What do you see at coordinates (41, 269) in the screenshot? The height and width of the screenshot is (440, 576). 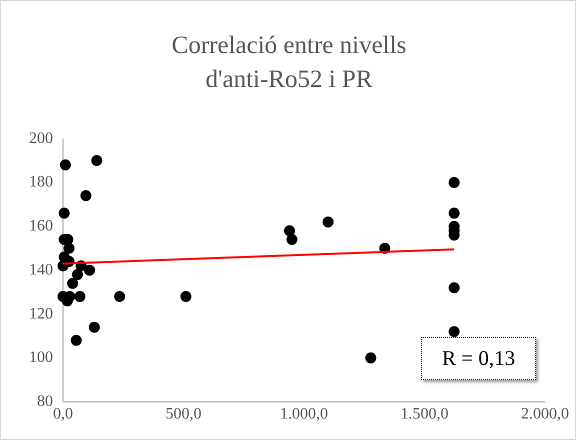 I see `y-tick-label: 140` at bounding box center [41, 269].